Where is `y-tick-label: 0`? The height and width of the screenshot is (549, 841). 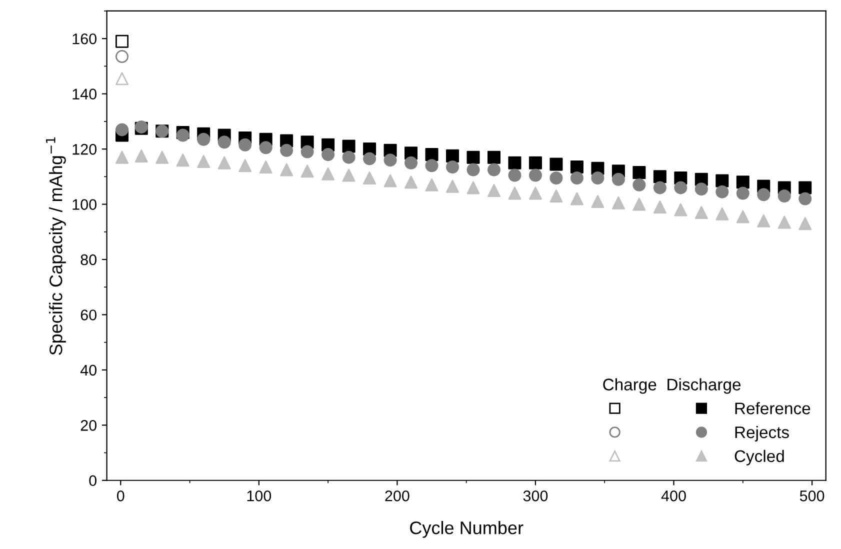 y-tick-label: 0 is located at coordinates (92, 480).